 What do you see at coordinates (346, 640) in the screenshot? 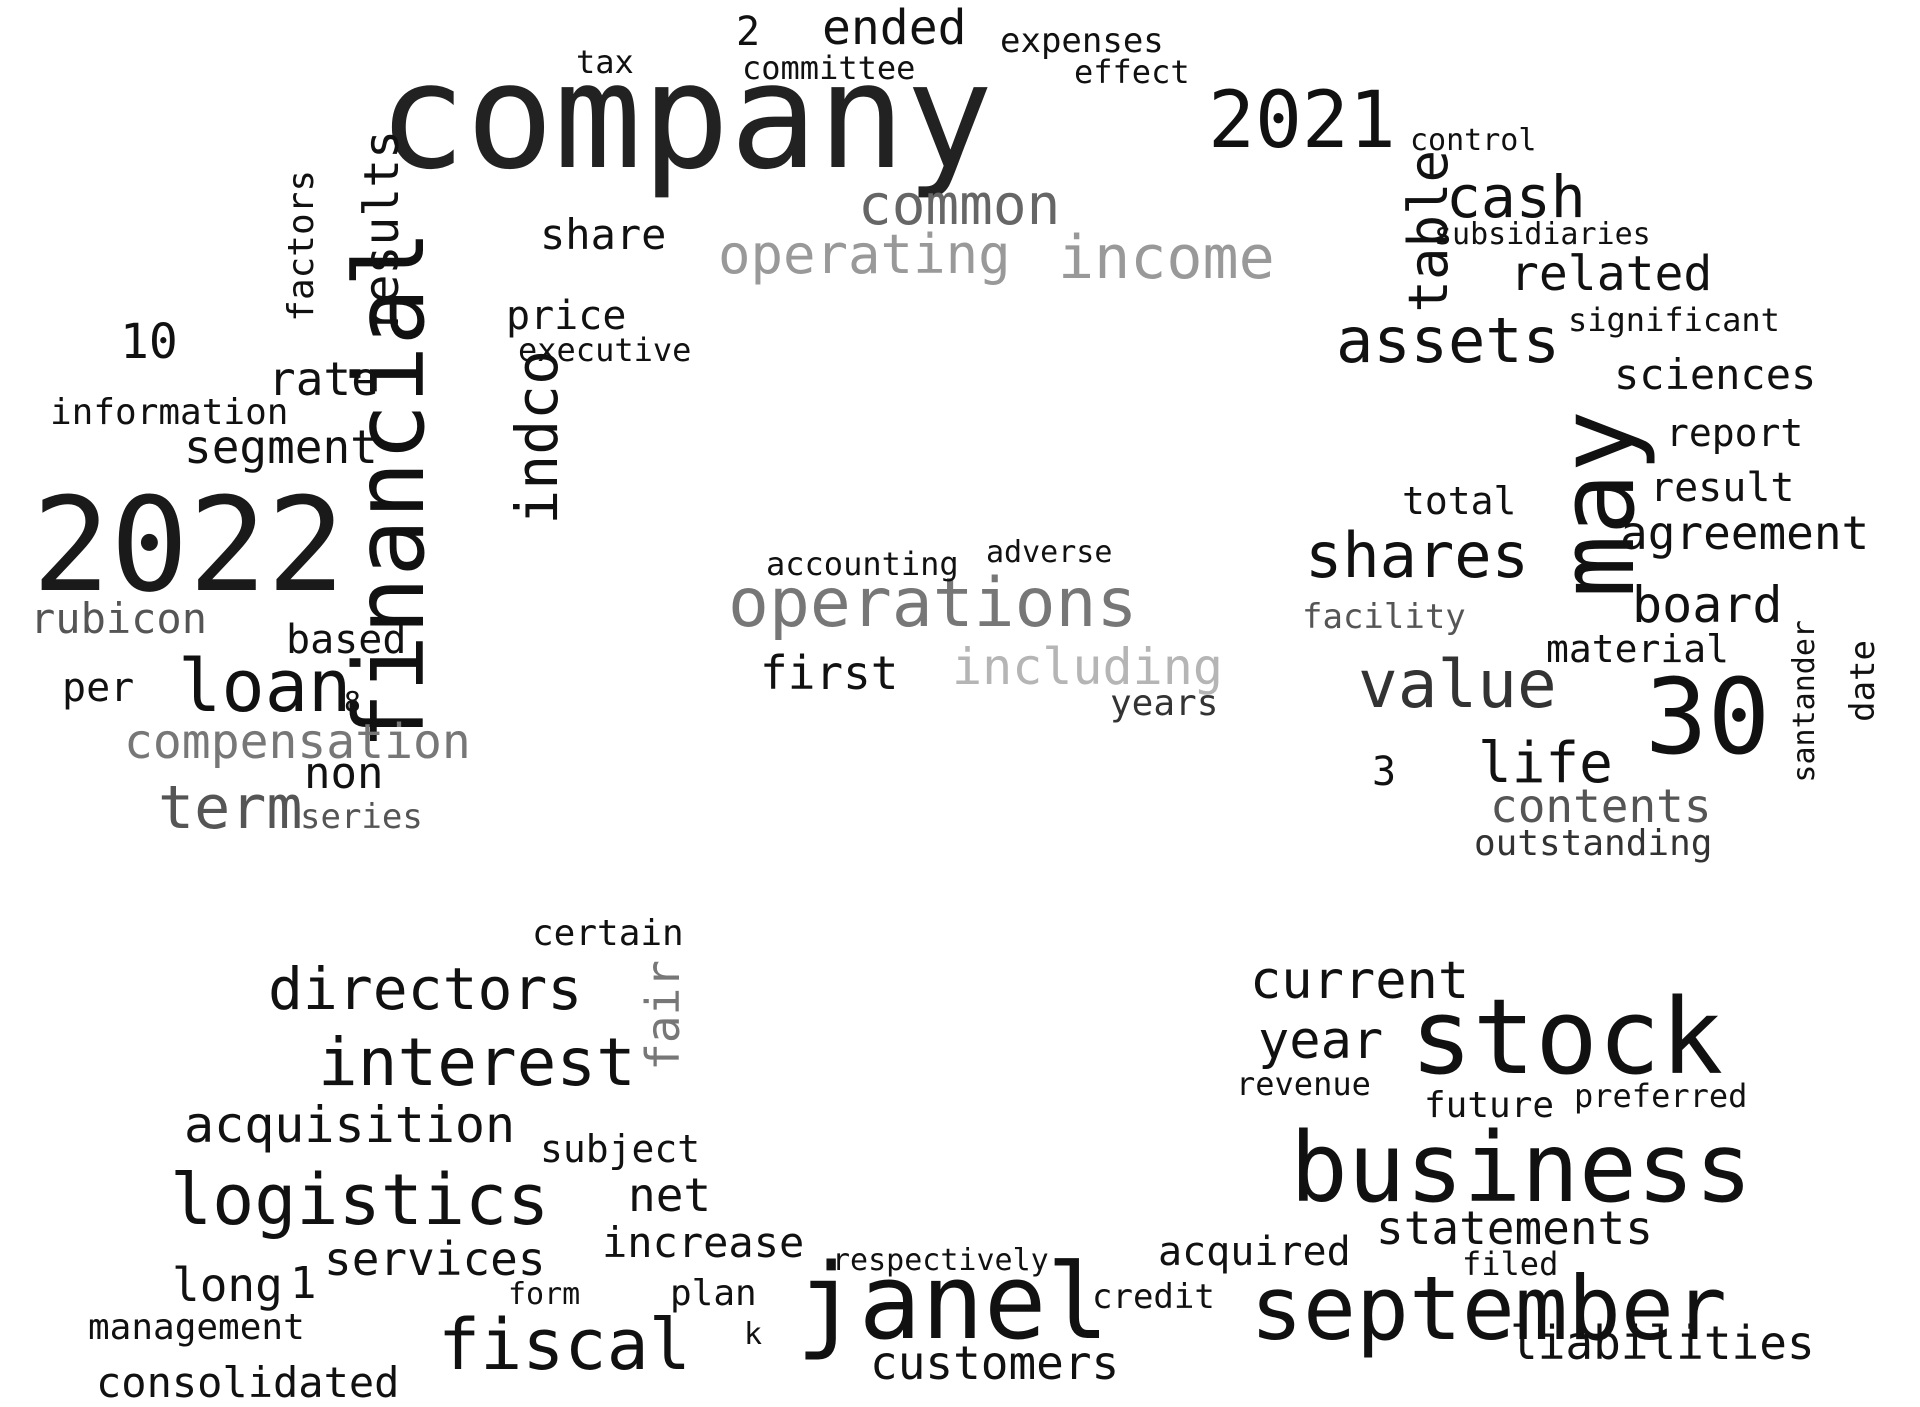
I see `word-based: based` at bounding box center [346, 640].